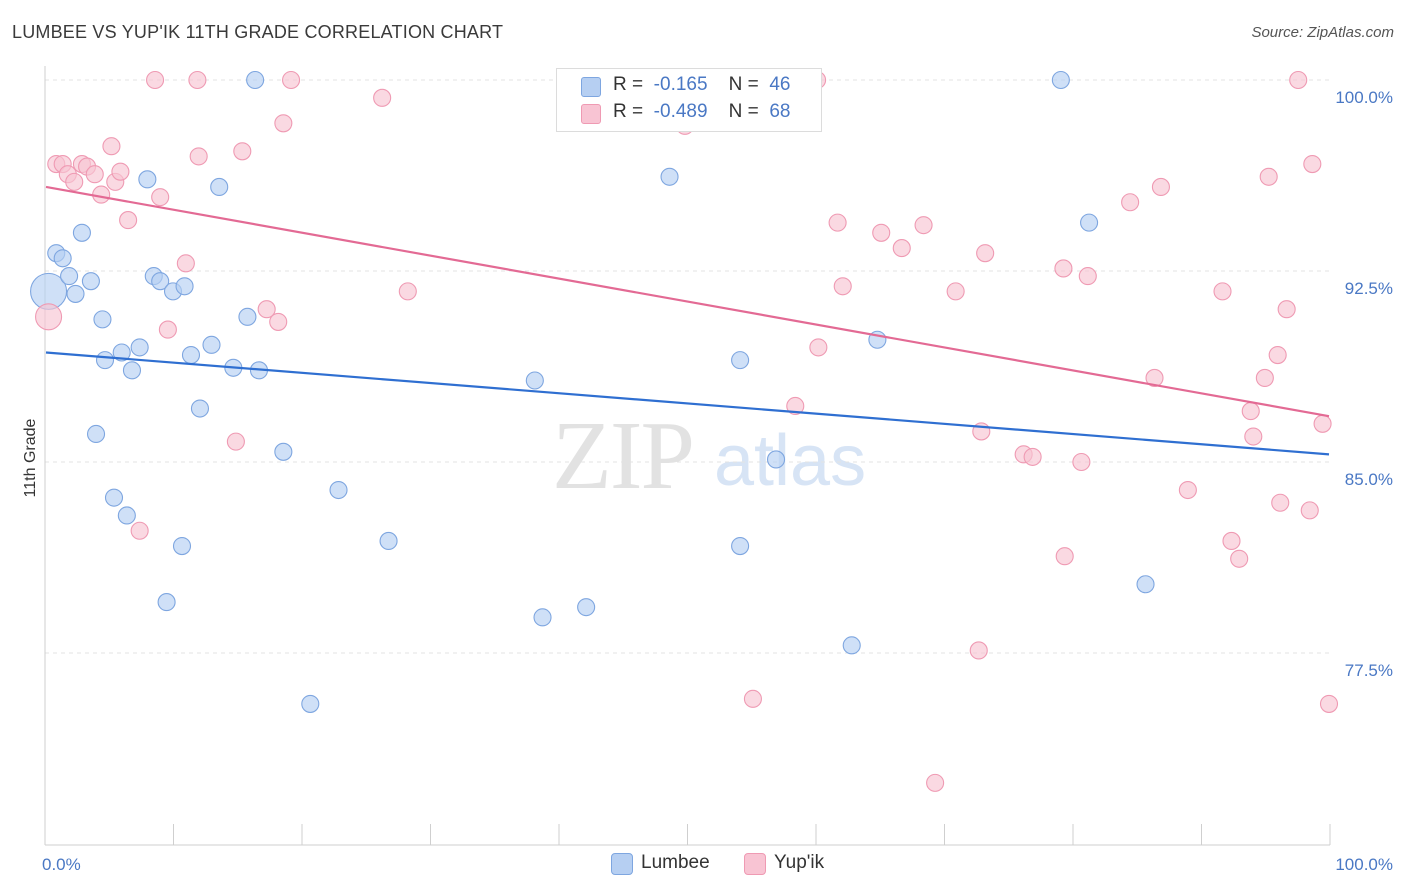 This screenshot has height=892, width=1406. What do you see at coordinates (1364, 864) in the screenshot?
I see `x-tick-label-max: 100.0%` at bounding box center [1364, 864].